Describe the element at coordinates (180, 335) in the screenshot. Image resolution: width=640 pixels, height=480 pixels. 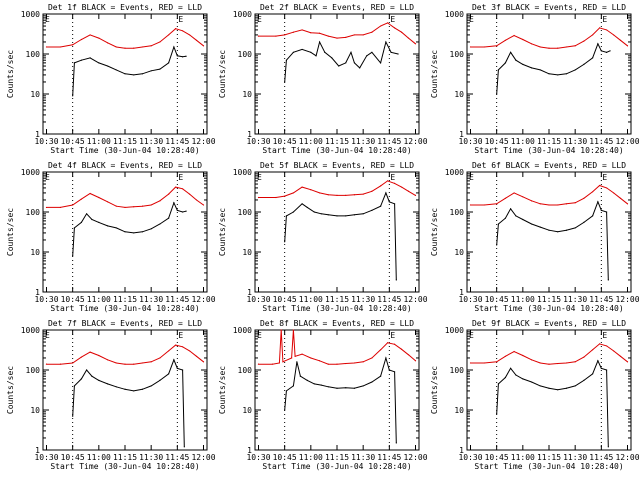
I see `marker-label-end: E` at that location.